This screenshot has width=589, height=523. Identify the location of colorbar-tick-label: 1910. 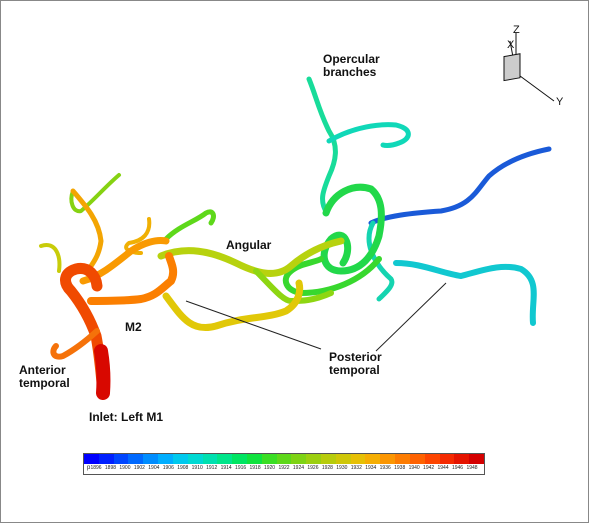
(197, 468).